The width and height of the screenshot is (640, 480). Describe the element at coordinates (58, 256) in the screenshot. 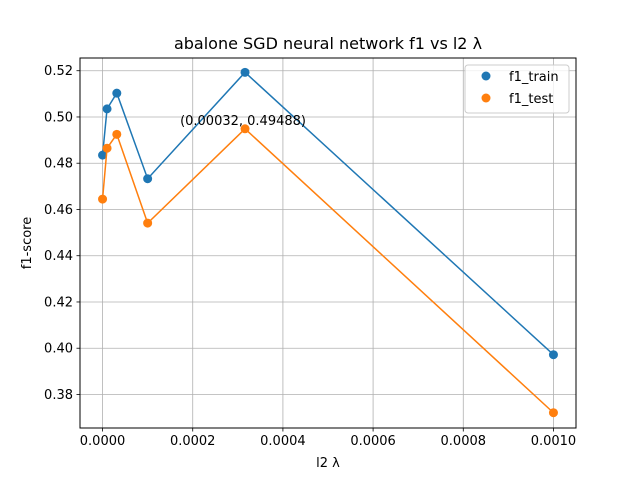

I see `y-tick-label: 0.44` at that location.